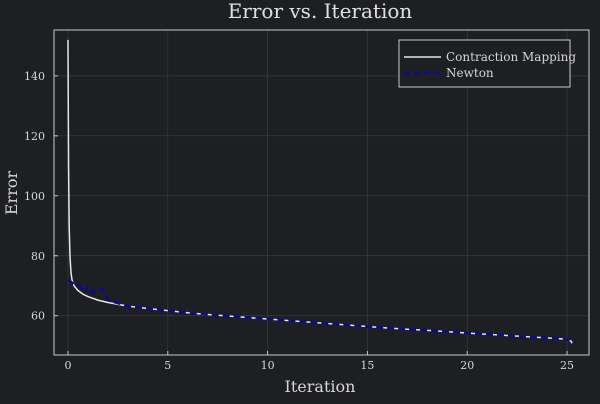  What do you see at coordinates (321, 312) in the screenshot?
I see `series-line-newton` at bounding box center [321, 312].